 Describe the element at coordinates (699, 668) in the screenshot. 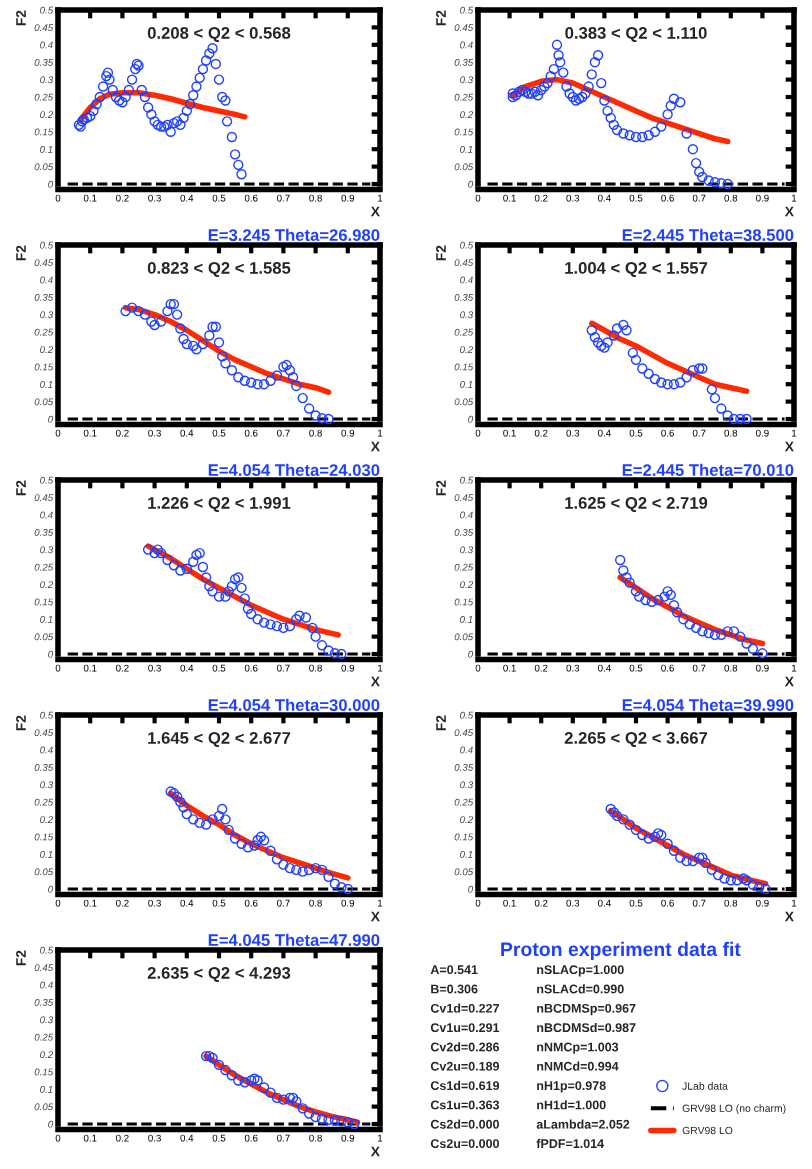

I see `x-tick-label: 0.7` at that location.